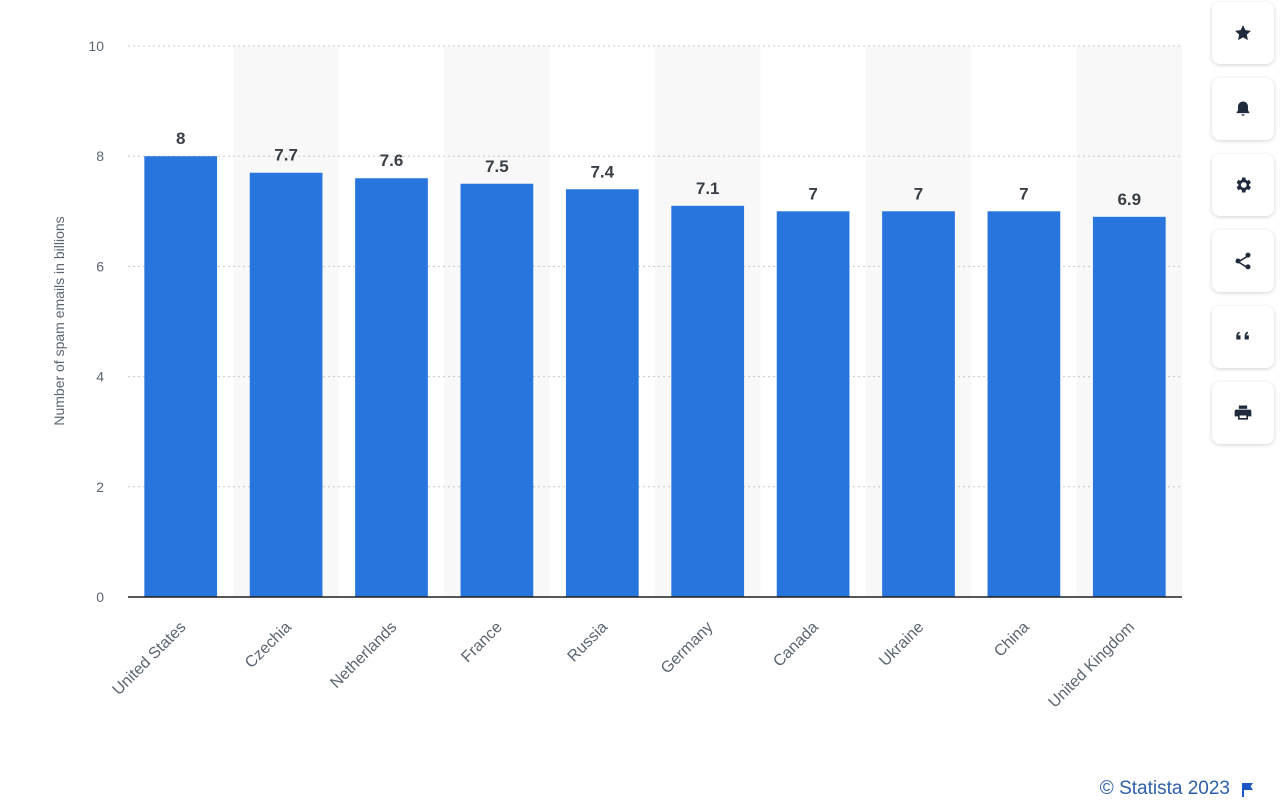  What do you see at coordinates (100, 487) in the screenshot?
I see `y-tick-label: 2` at bounding box center [100, 487].